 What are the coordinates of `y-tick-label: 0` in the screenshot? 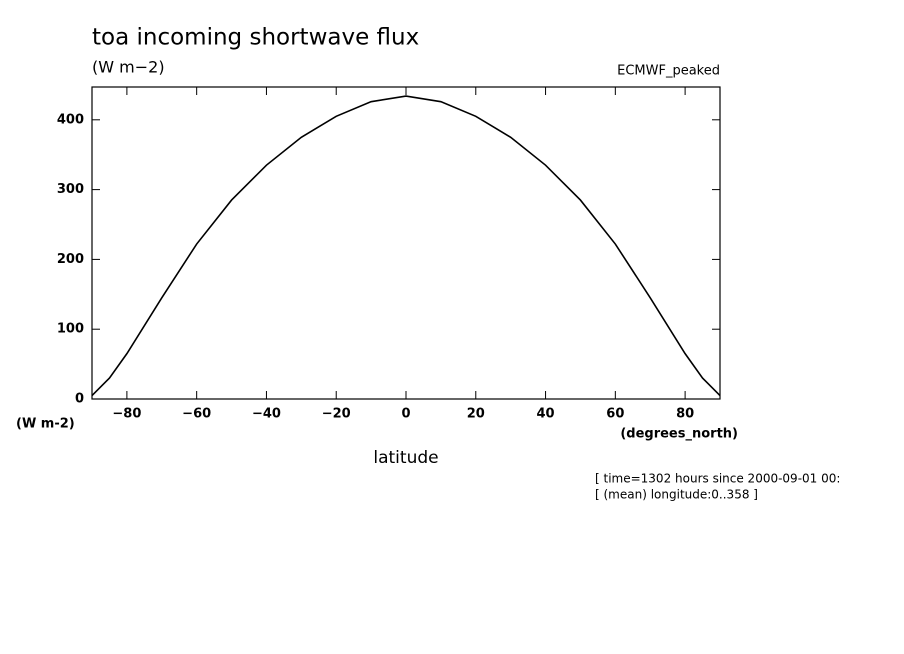 It's located at (79, 399).